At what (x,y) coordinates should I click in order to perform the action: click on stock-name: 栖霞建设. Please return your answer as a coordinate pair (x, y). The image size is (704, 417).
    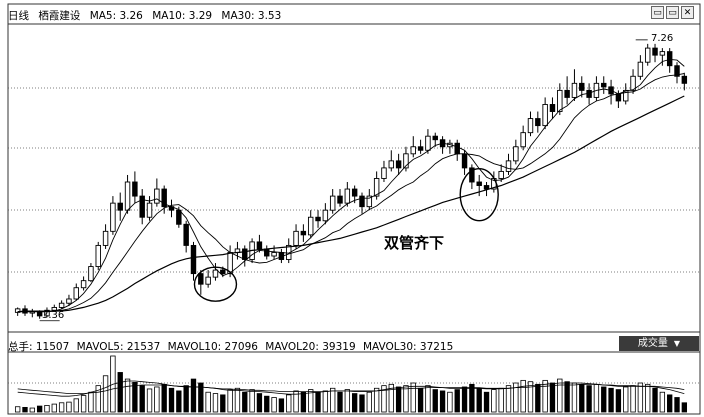
    Looking at the image, I should click on (59, 16).